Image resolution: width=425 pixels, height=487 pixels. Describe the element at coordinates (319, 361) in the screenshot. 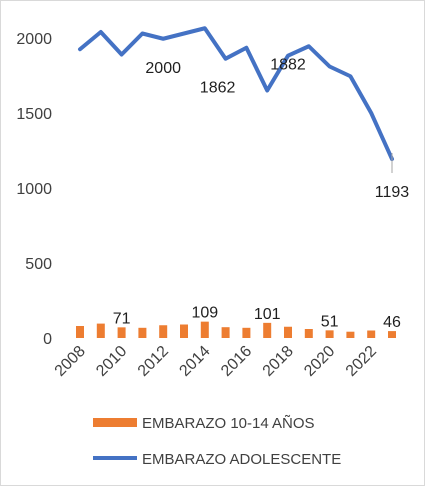

I see `x-tick-label: 2020` at that location.